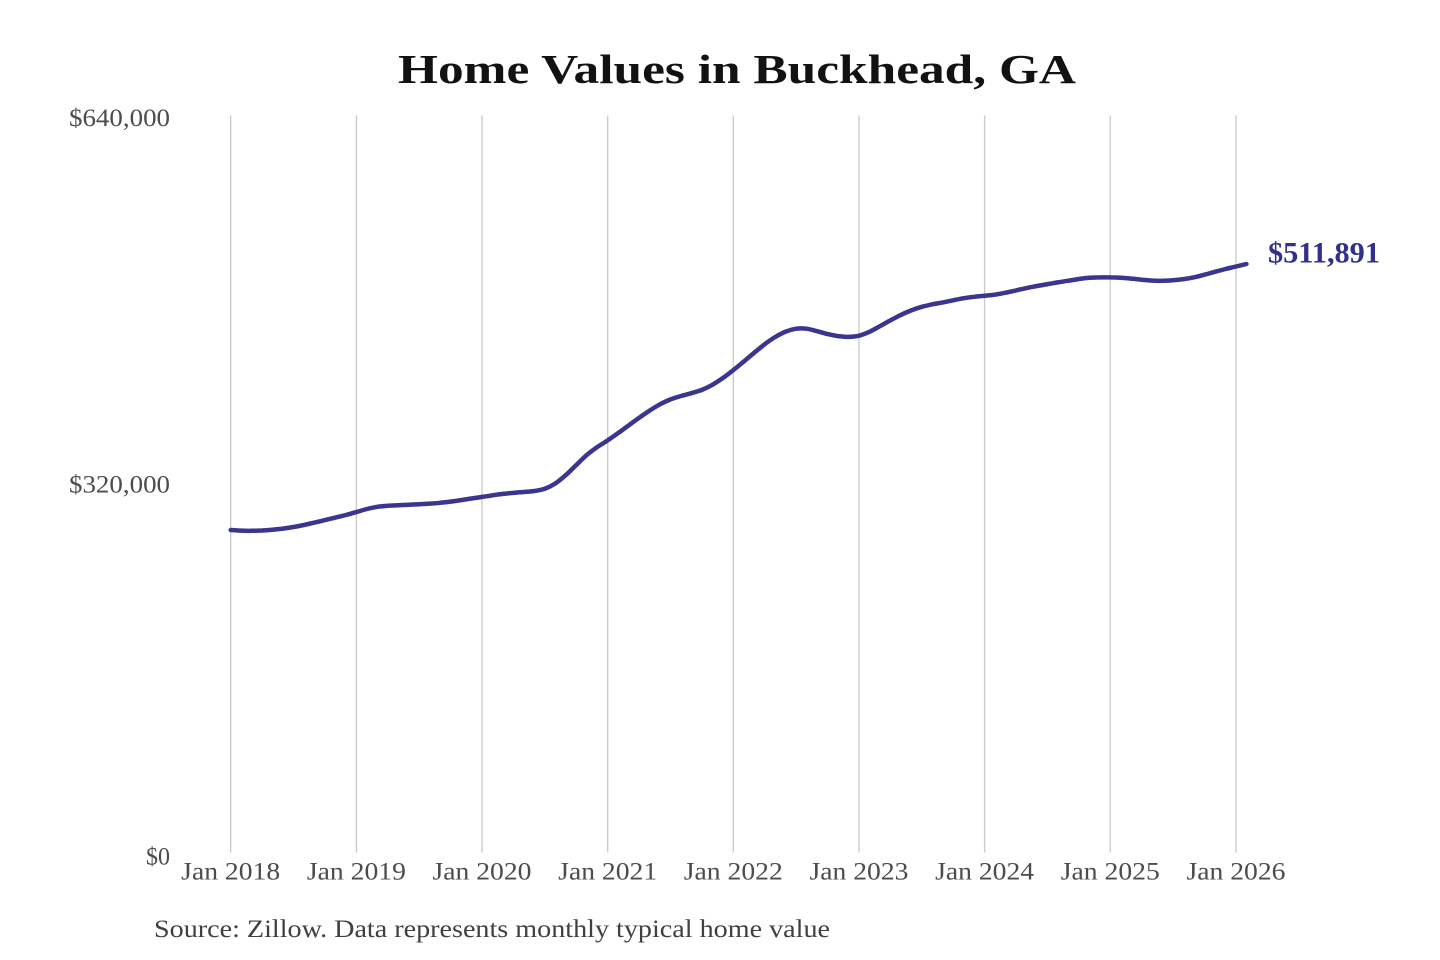  I want to click on svg-text: Jan 2023, so click(859, 872).